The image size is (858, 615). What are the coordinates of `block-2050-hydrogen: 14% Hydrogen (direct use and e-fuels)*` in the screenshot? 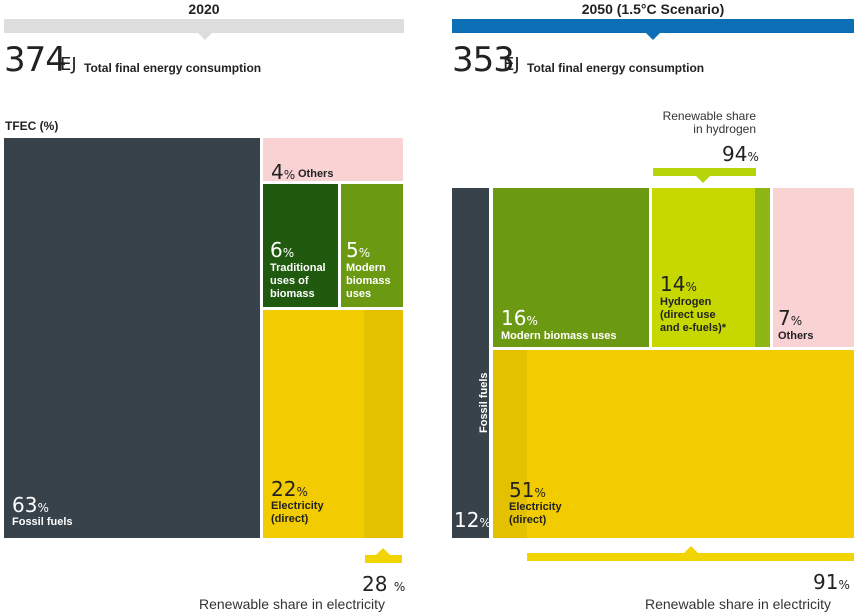 It's located at (711, 267).